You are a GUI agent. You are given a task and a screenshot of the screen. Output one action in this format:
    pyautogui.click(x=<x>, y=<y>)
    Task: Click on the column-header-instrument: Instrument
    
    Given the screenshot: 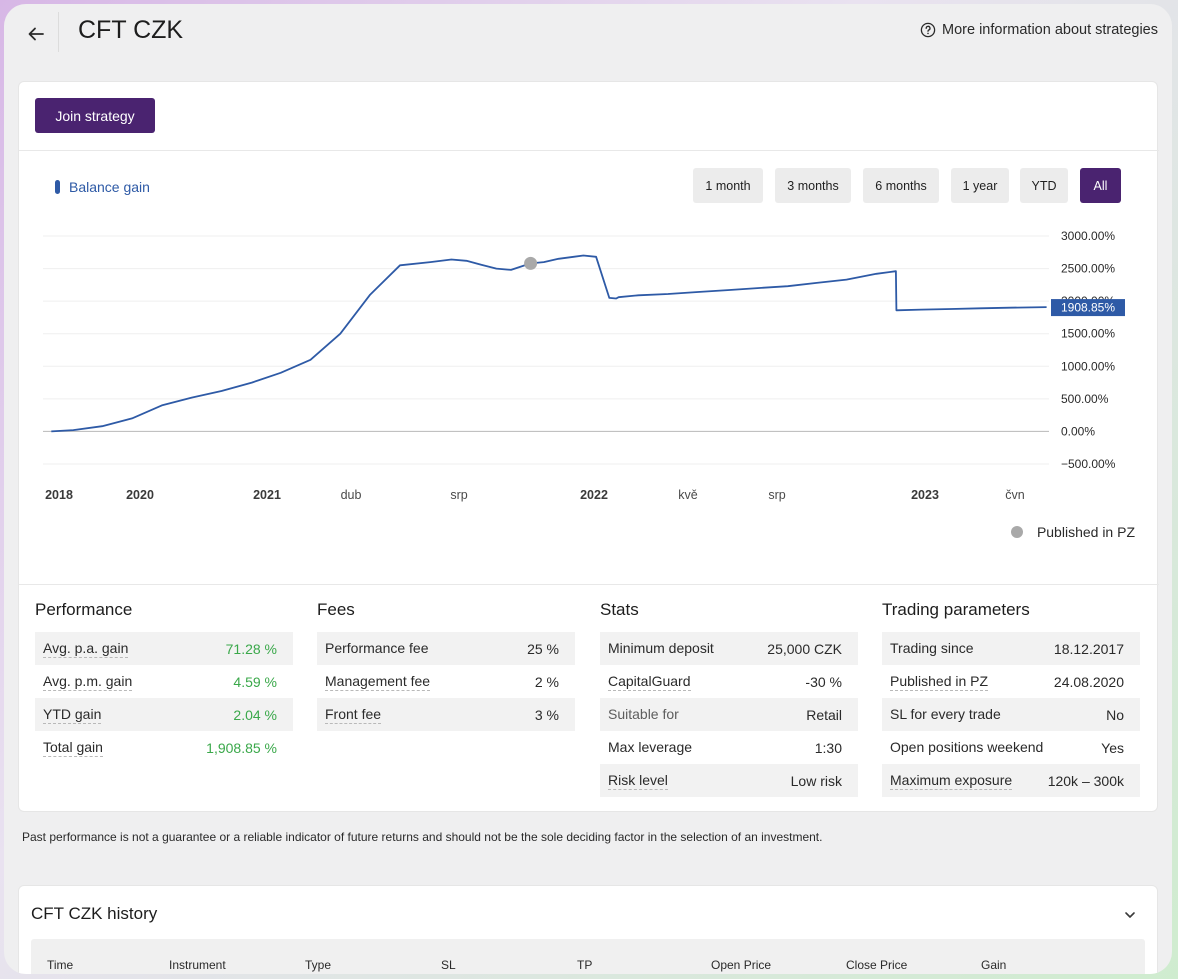 What is the action you would take?
    pyautogui.click(x=197, y=965)
    